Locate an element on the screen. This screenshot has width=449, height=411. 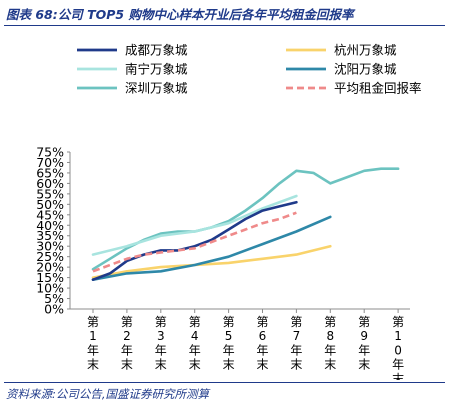
legend-item: 深圳万象城 is located at coordinates (132, 88).